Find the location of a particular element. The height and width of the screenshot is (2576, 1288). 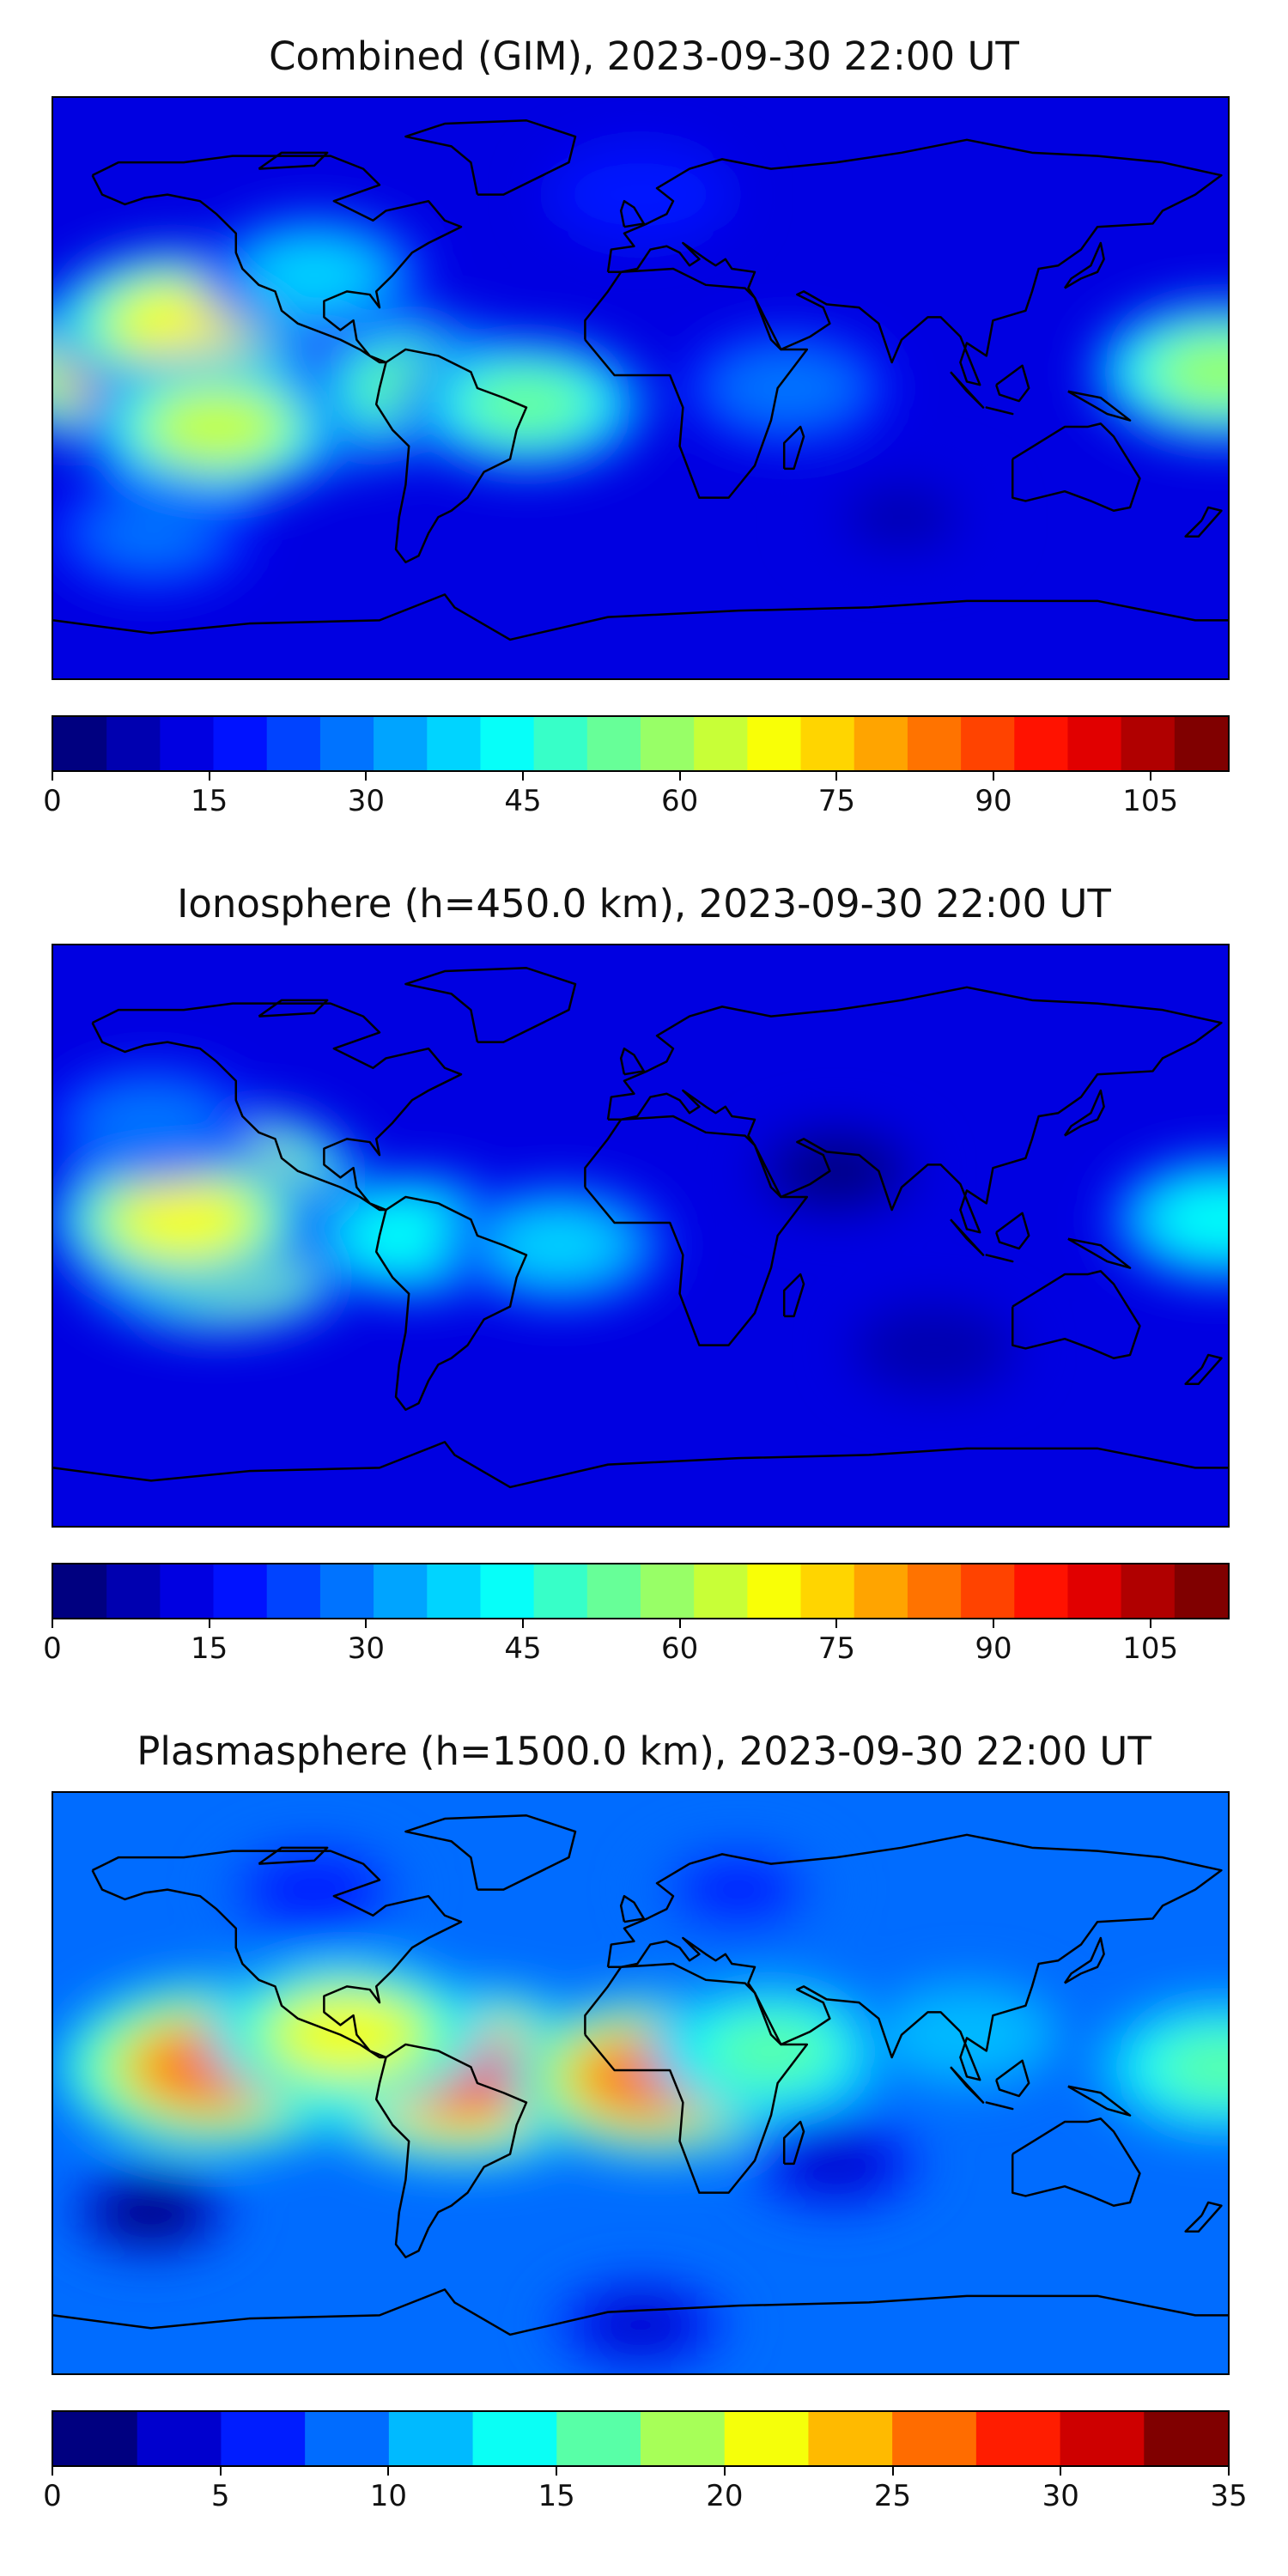

colorbar-tick-label: 5 is located at coordinates (220, 2496).